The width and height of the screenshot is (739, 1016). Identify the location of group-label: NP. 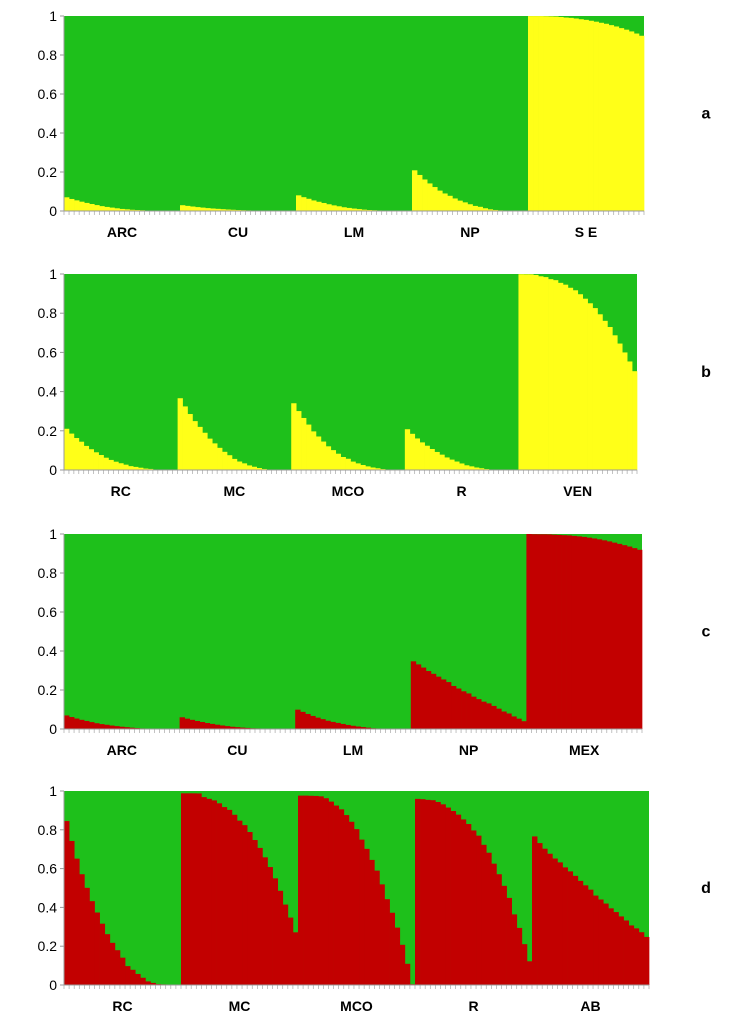
(469, 232).